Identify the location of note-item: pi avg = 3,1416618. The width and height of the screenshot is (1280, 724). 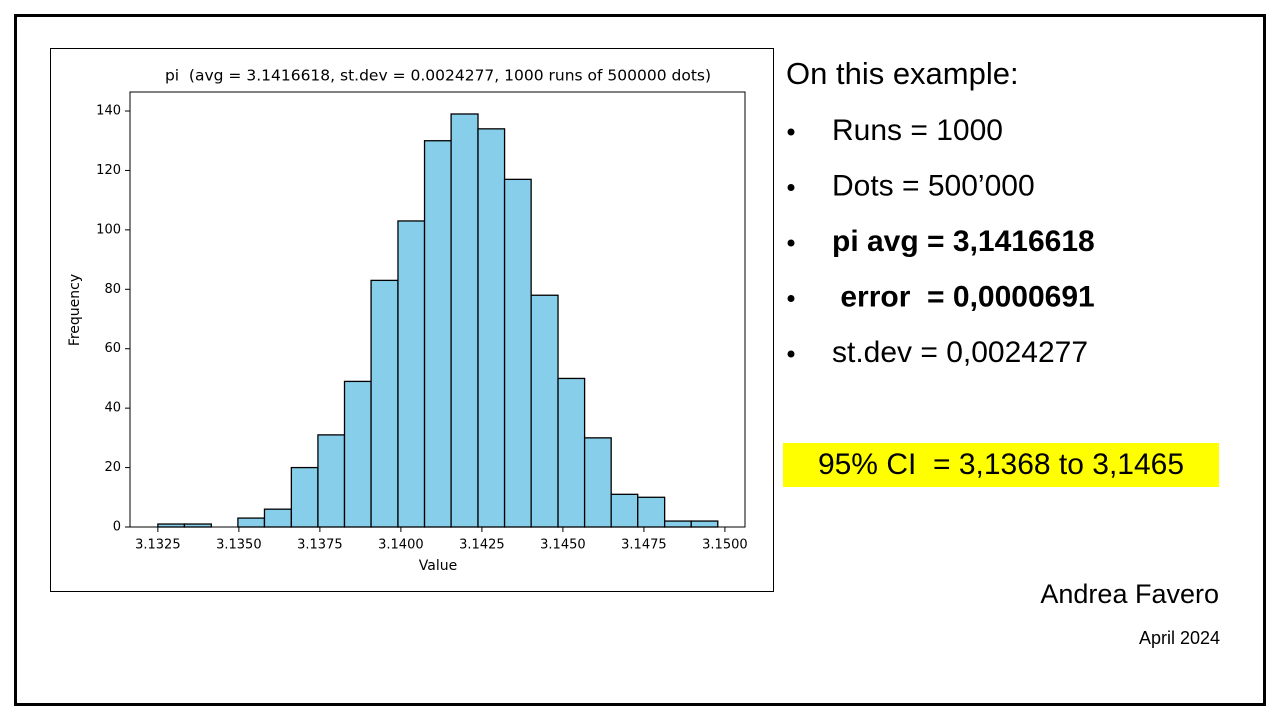
(963, 241).